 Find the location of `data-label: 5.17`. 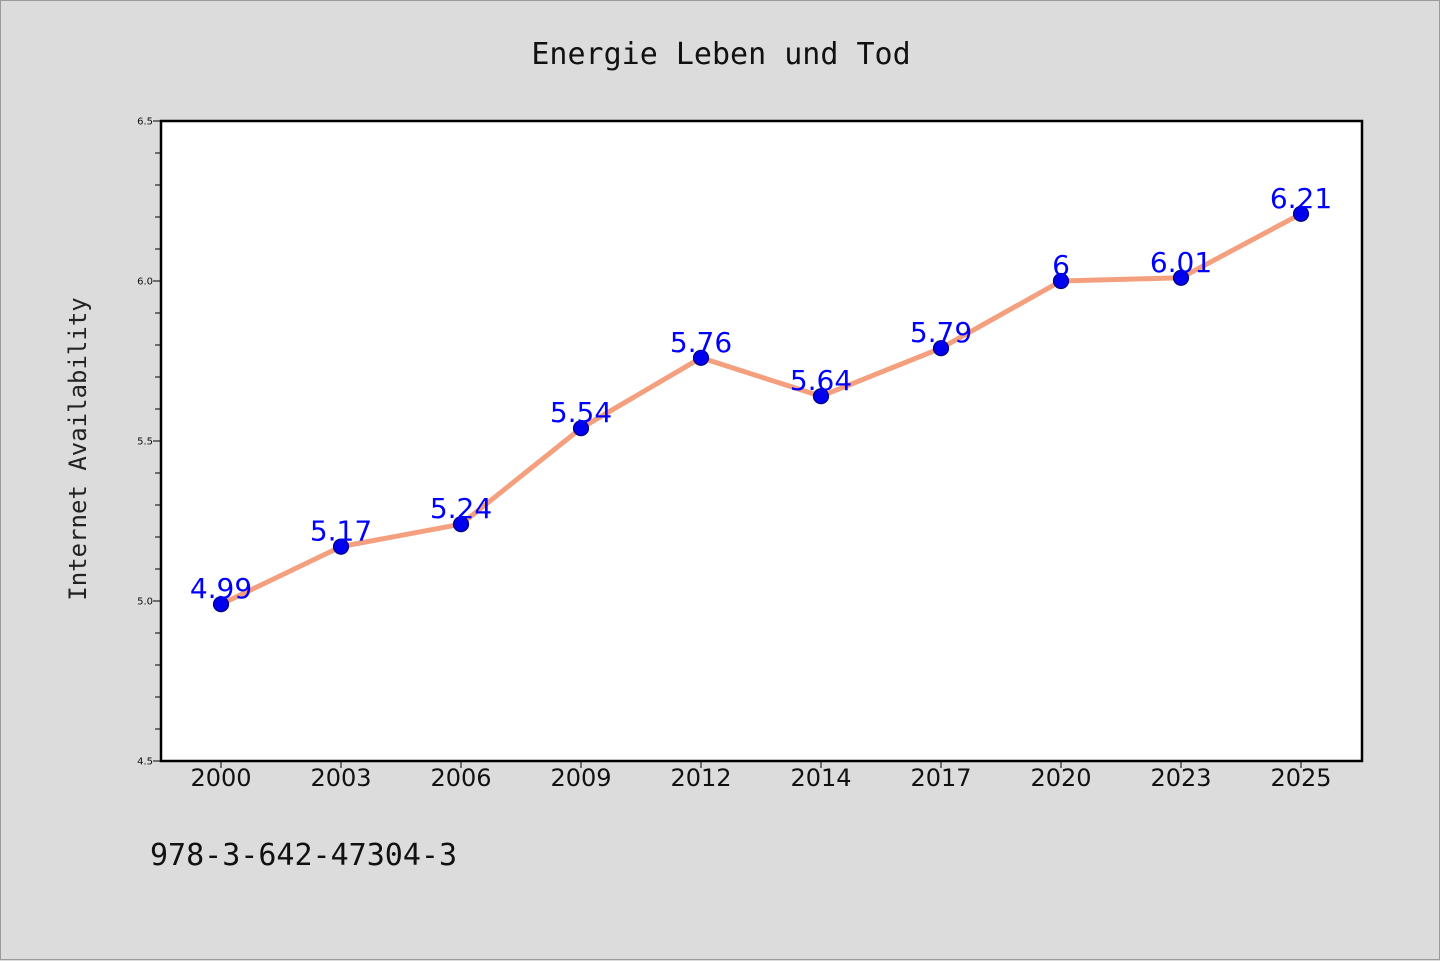

data-label: 5.17 is located at coordinates (341, 531).